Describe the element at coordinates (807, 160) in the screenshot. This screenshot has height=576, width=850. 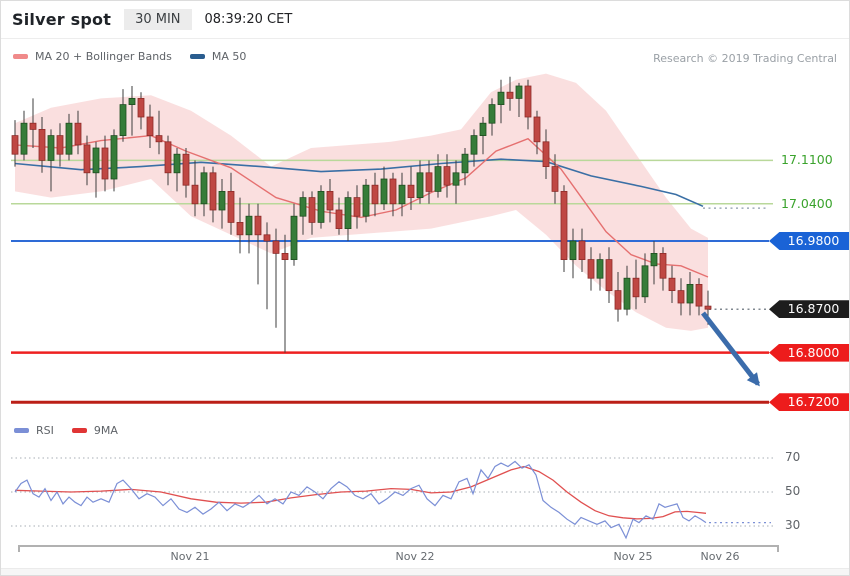
I see `price-level-label: 17.1100` at that location.